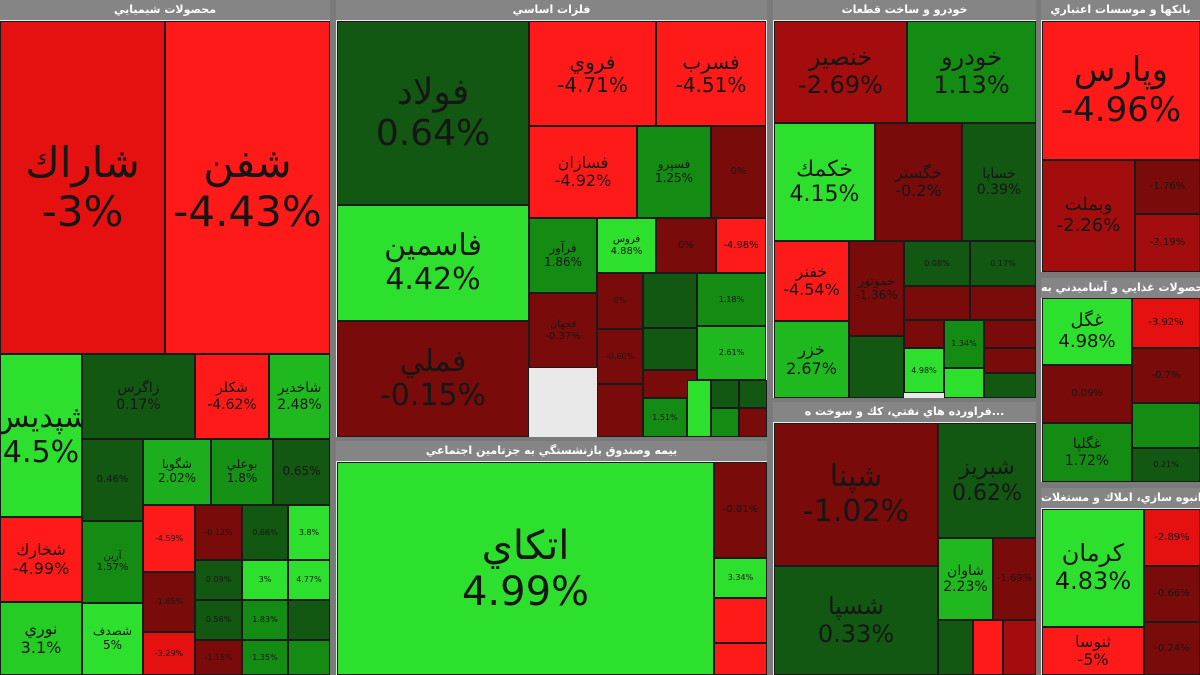 The height and width of the screenshot is (675, 1200). I want to click on stock-tile: خنصير -2.69%, so click(840, 72).